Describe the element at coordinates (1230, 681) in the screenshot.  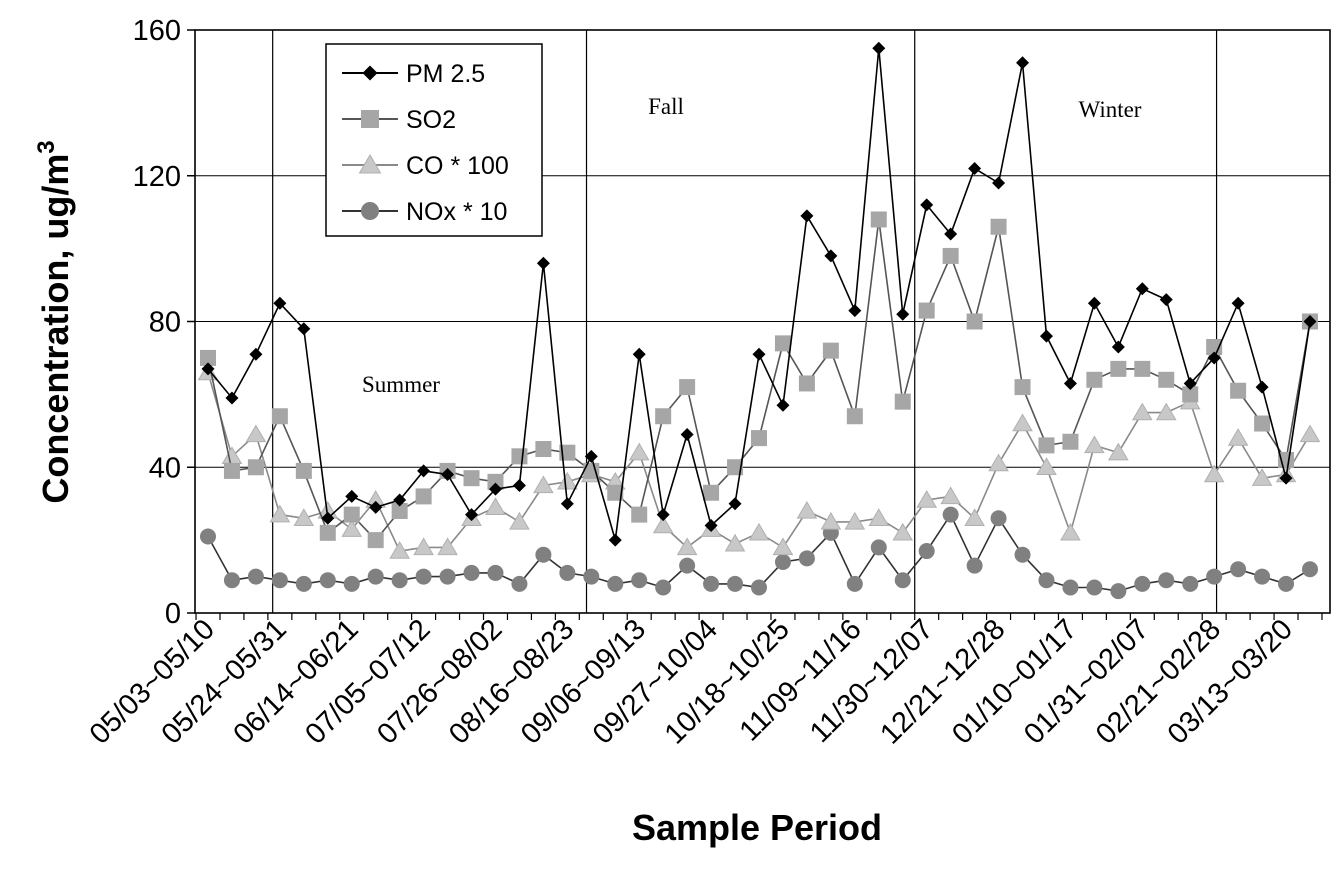
I see `x-tick-label: 03/13~03/20` at that location.